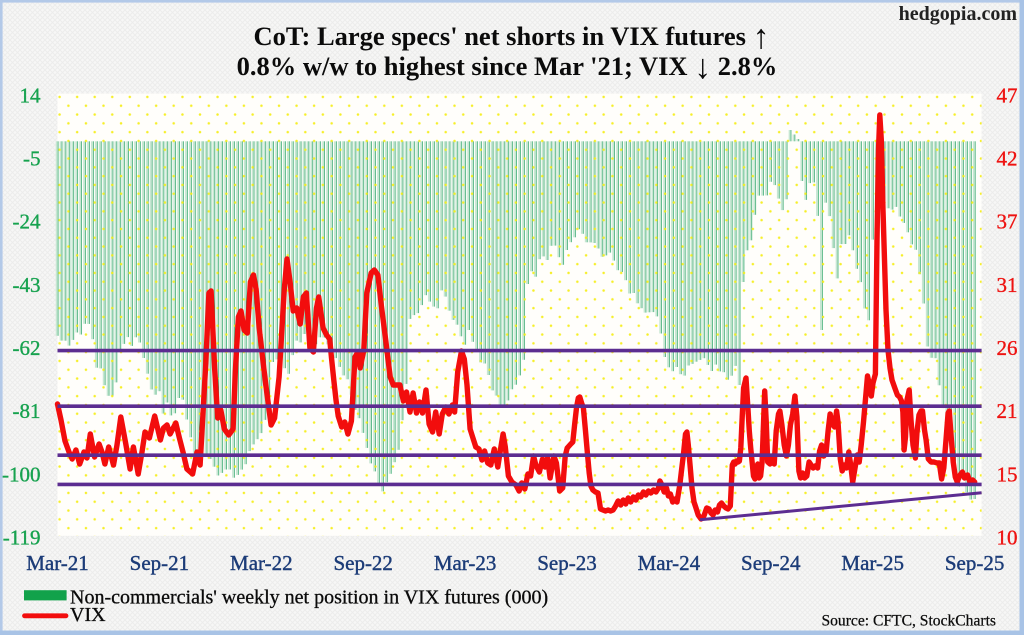 This screenshot has width=1024, height=640. What do you see at coordinates (57, 563) in the screenshot?
I see `svg-text: Mar-21` at bounding box center [57, 563].